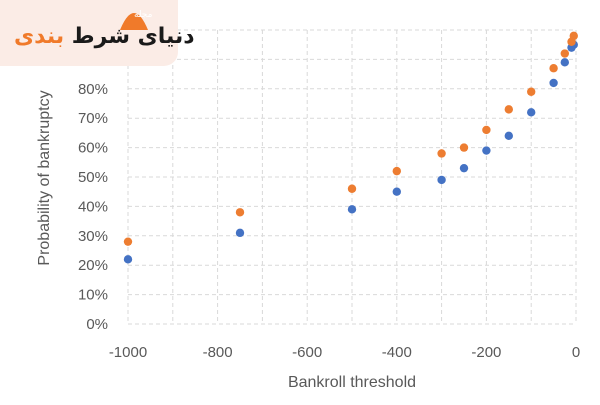 This screenshot has height=405, width=600. What do you see at coordinates (576, 352) in the screenshot?
I see `x-tick-label: 0` at bounding box center [576, 352].